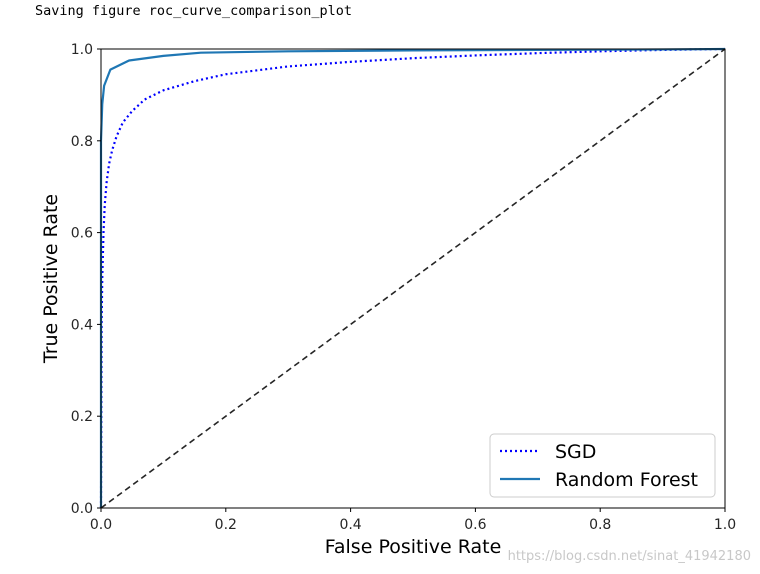 This screenshot has height=574, width=760. Describe the element at coordinates (82, 417) in the screenshot. I see `y-tick-label: 0.2` at that location.